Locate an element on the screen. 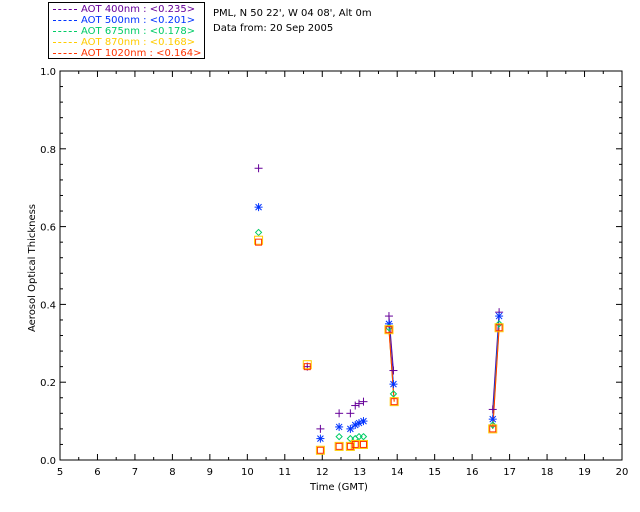 Image resolution: width=640 pixels, height=512 pixels. legend-entry-400nm: AOT 400nm : <0.235> is located at coordinates (127, 9).